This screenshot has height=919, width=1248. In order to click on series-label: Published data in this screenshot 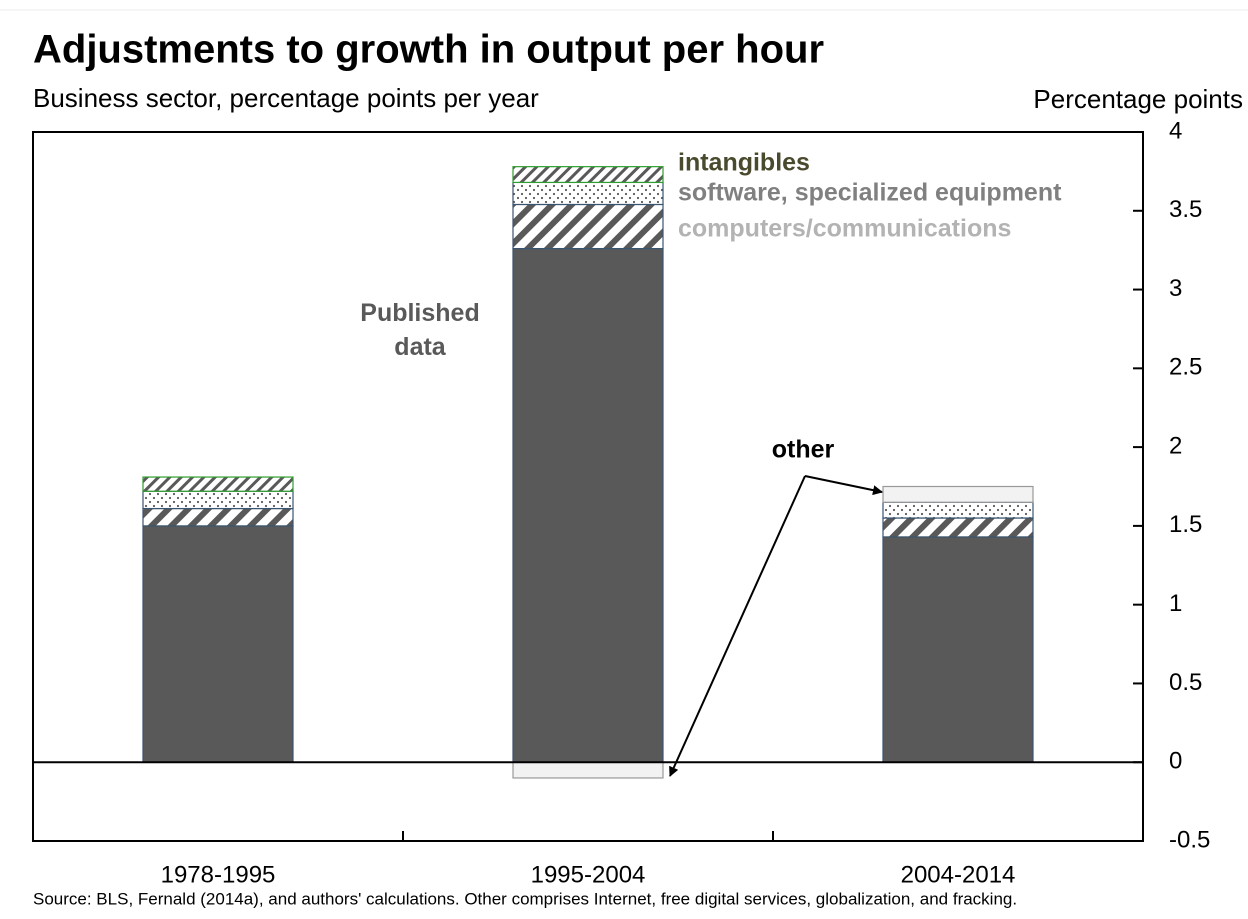, I will do `click(420, 330)`.